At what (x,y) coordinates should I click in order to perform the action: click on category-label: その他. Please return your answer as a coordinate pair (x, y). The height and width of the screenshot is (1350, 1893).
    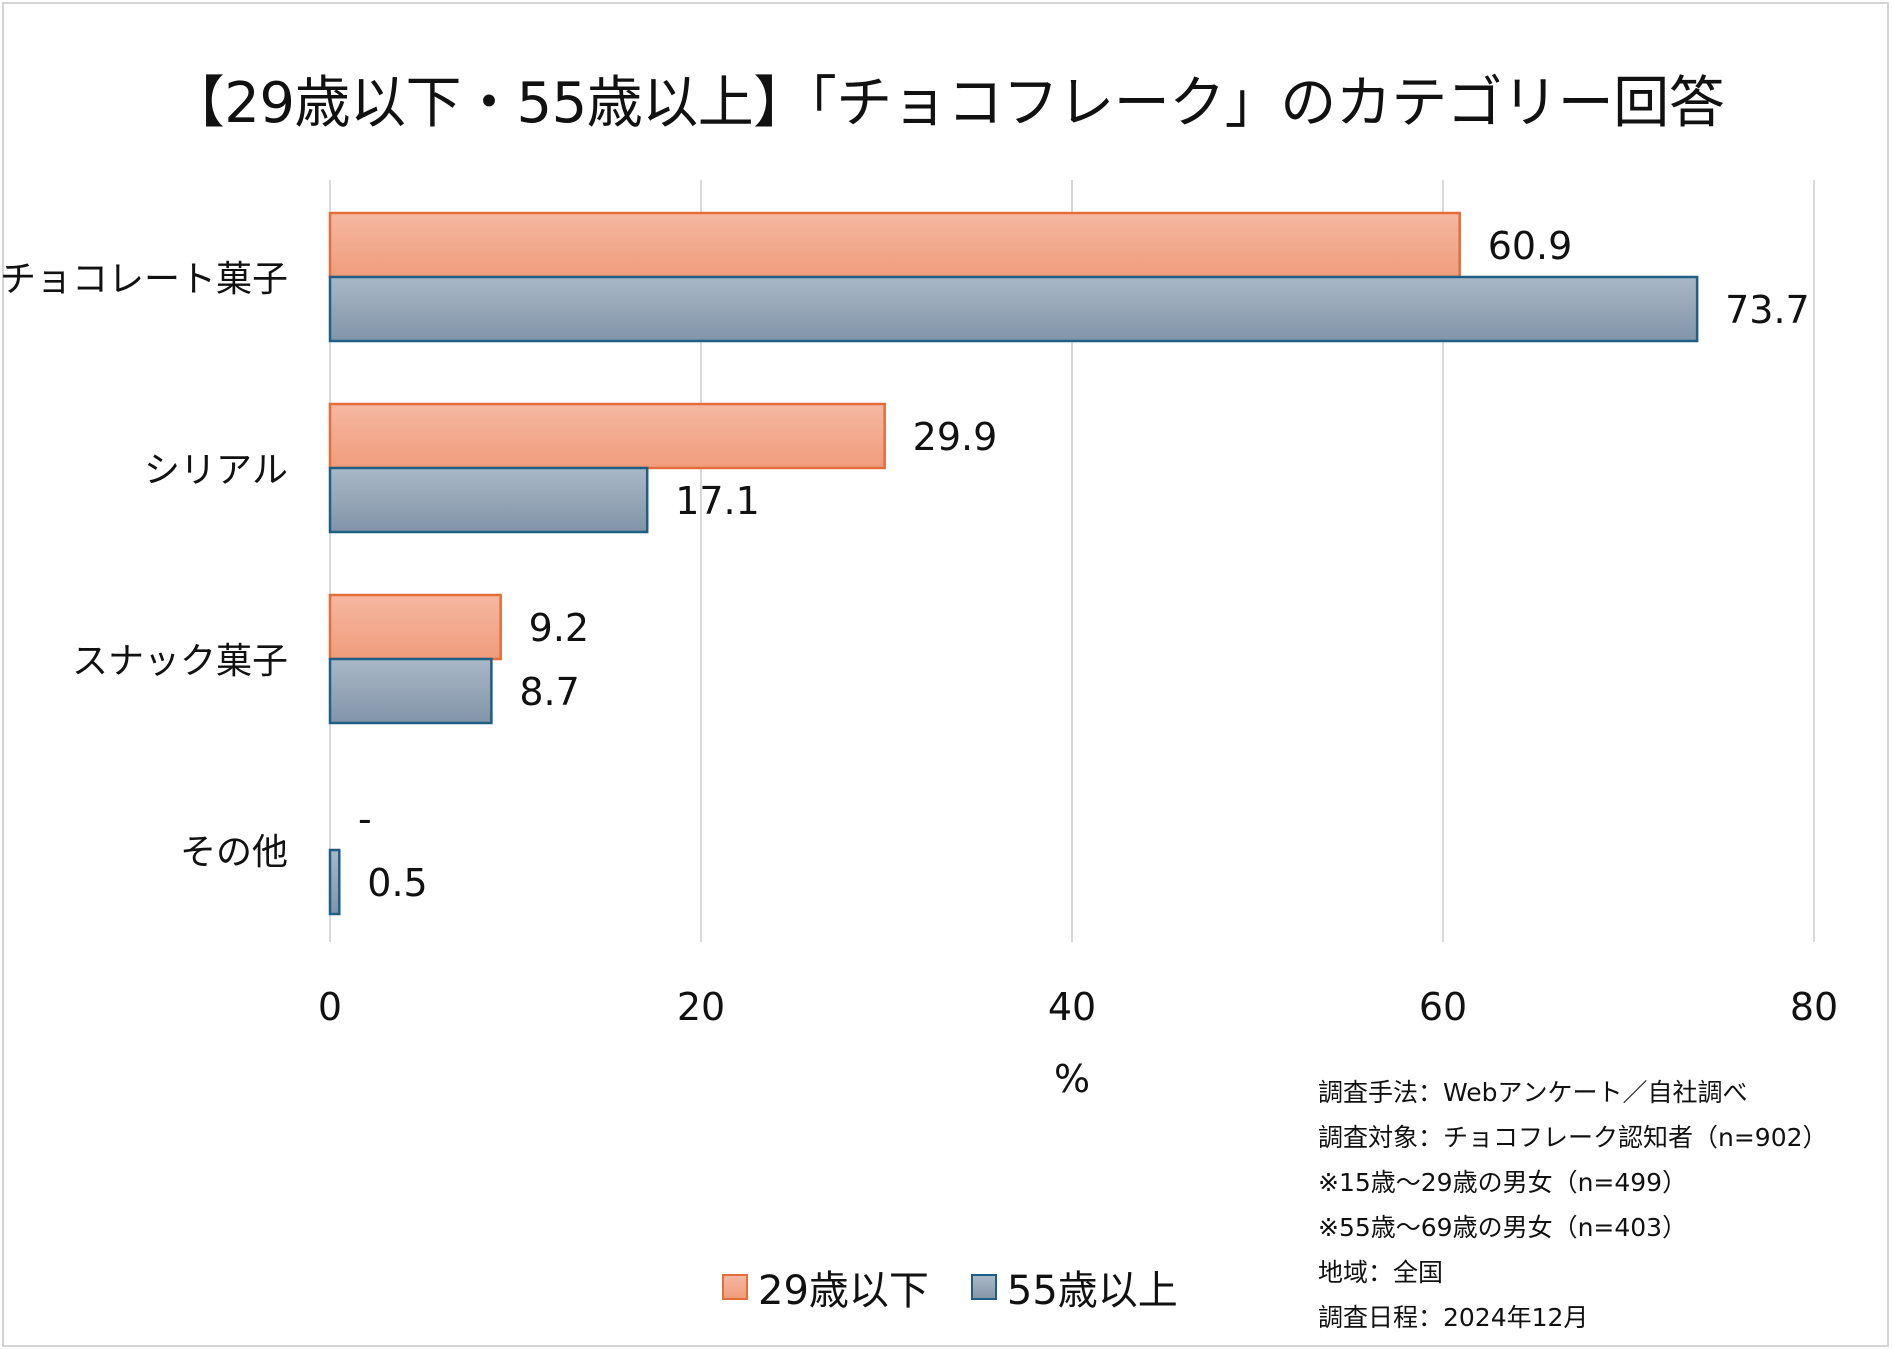
    Looking at the image, I should click on (234, 852).